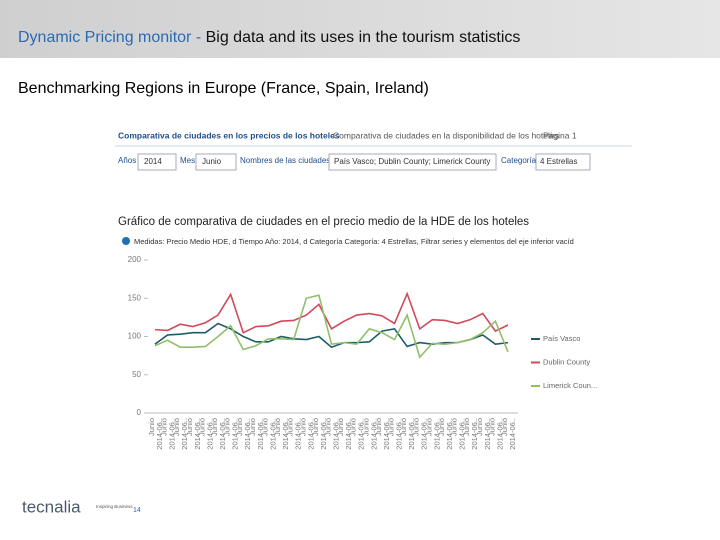  Describe the element at coordinates (558, 161) in the screenshot. I see `filter-value: 4 Estrellas` at that location.